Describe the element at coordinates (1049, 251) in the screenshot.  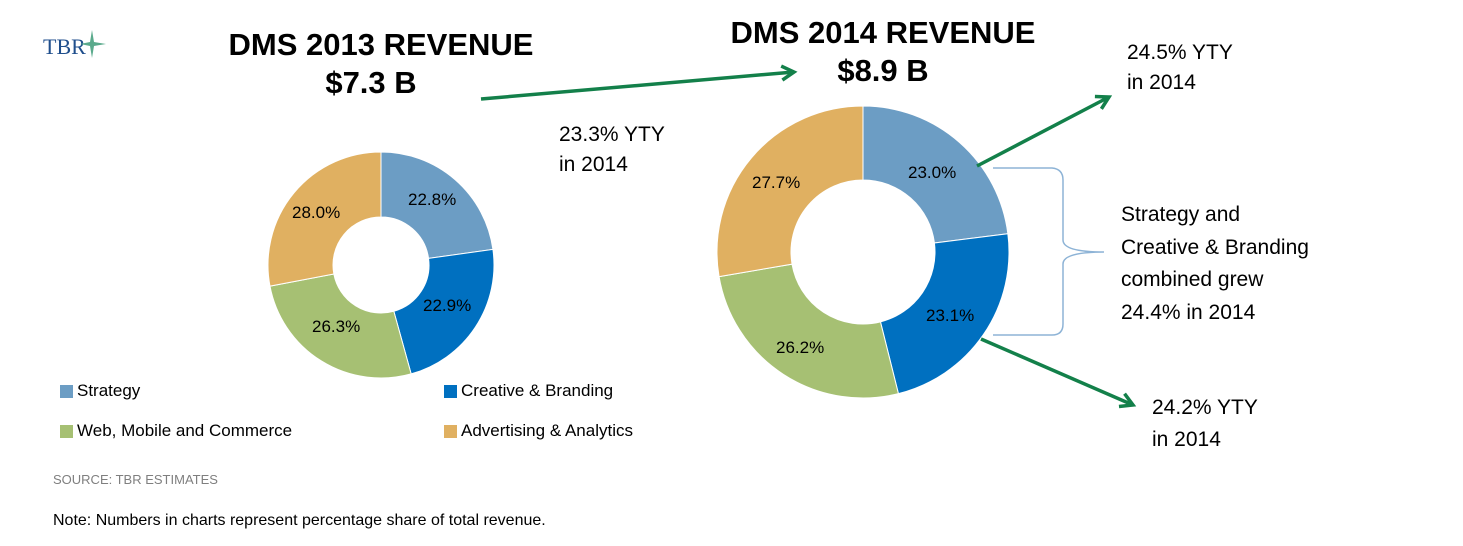
I see `combined-brace` at that location.